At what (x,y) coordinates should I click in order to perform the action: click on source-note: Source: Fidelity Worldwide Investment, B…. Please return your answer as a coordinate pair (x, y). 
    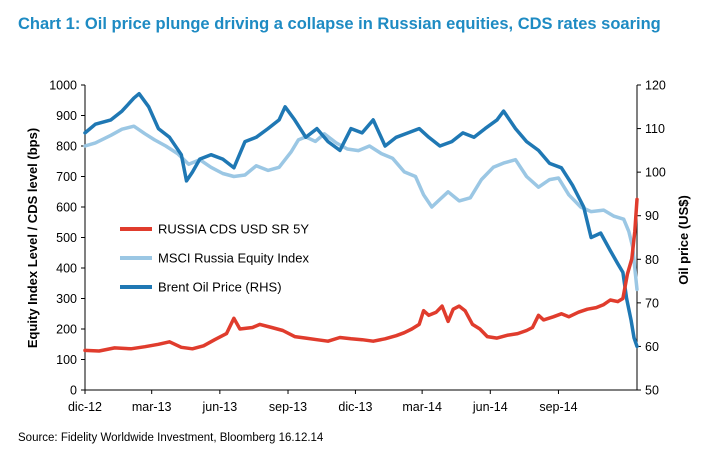
    Looking at the image, I should click on (171, 438).